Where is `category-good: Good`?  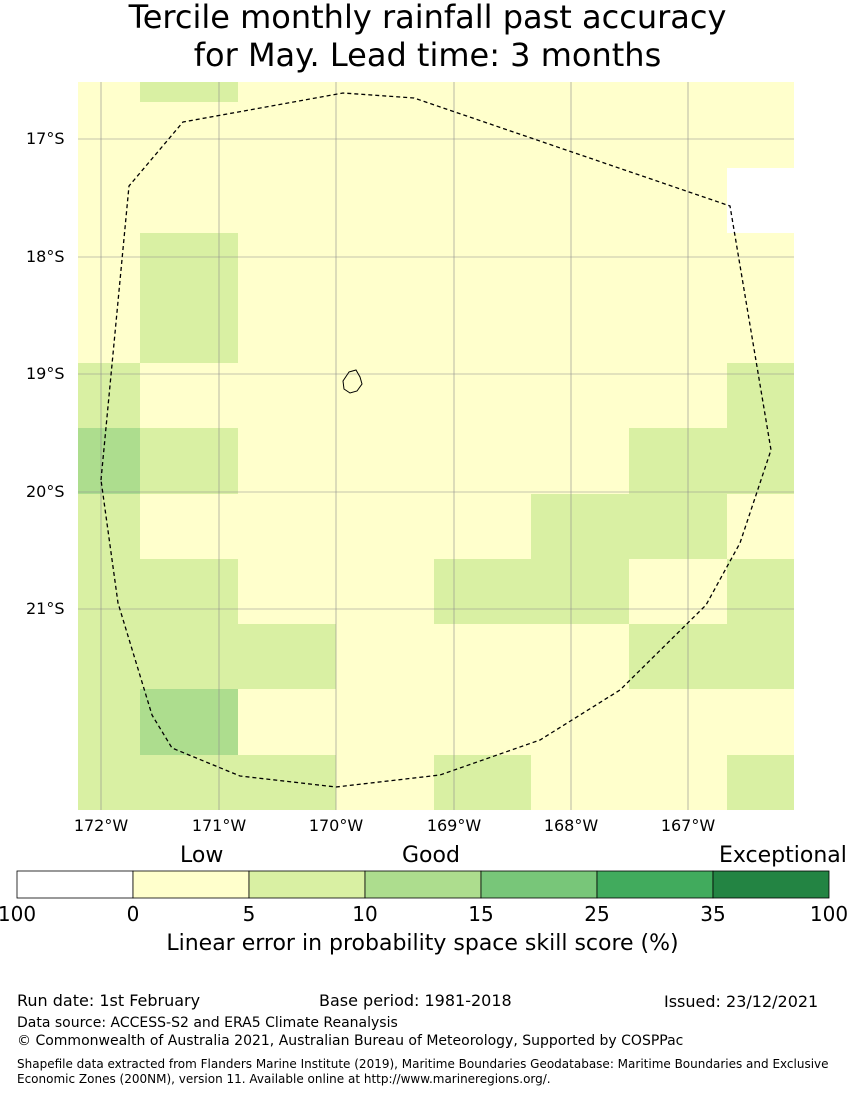 category-good: Good is located at coordinates (431, 855).